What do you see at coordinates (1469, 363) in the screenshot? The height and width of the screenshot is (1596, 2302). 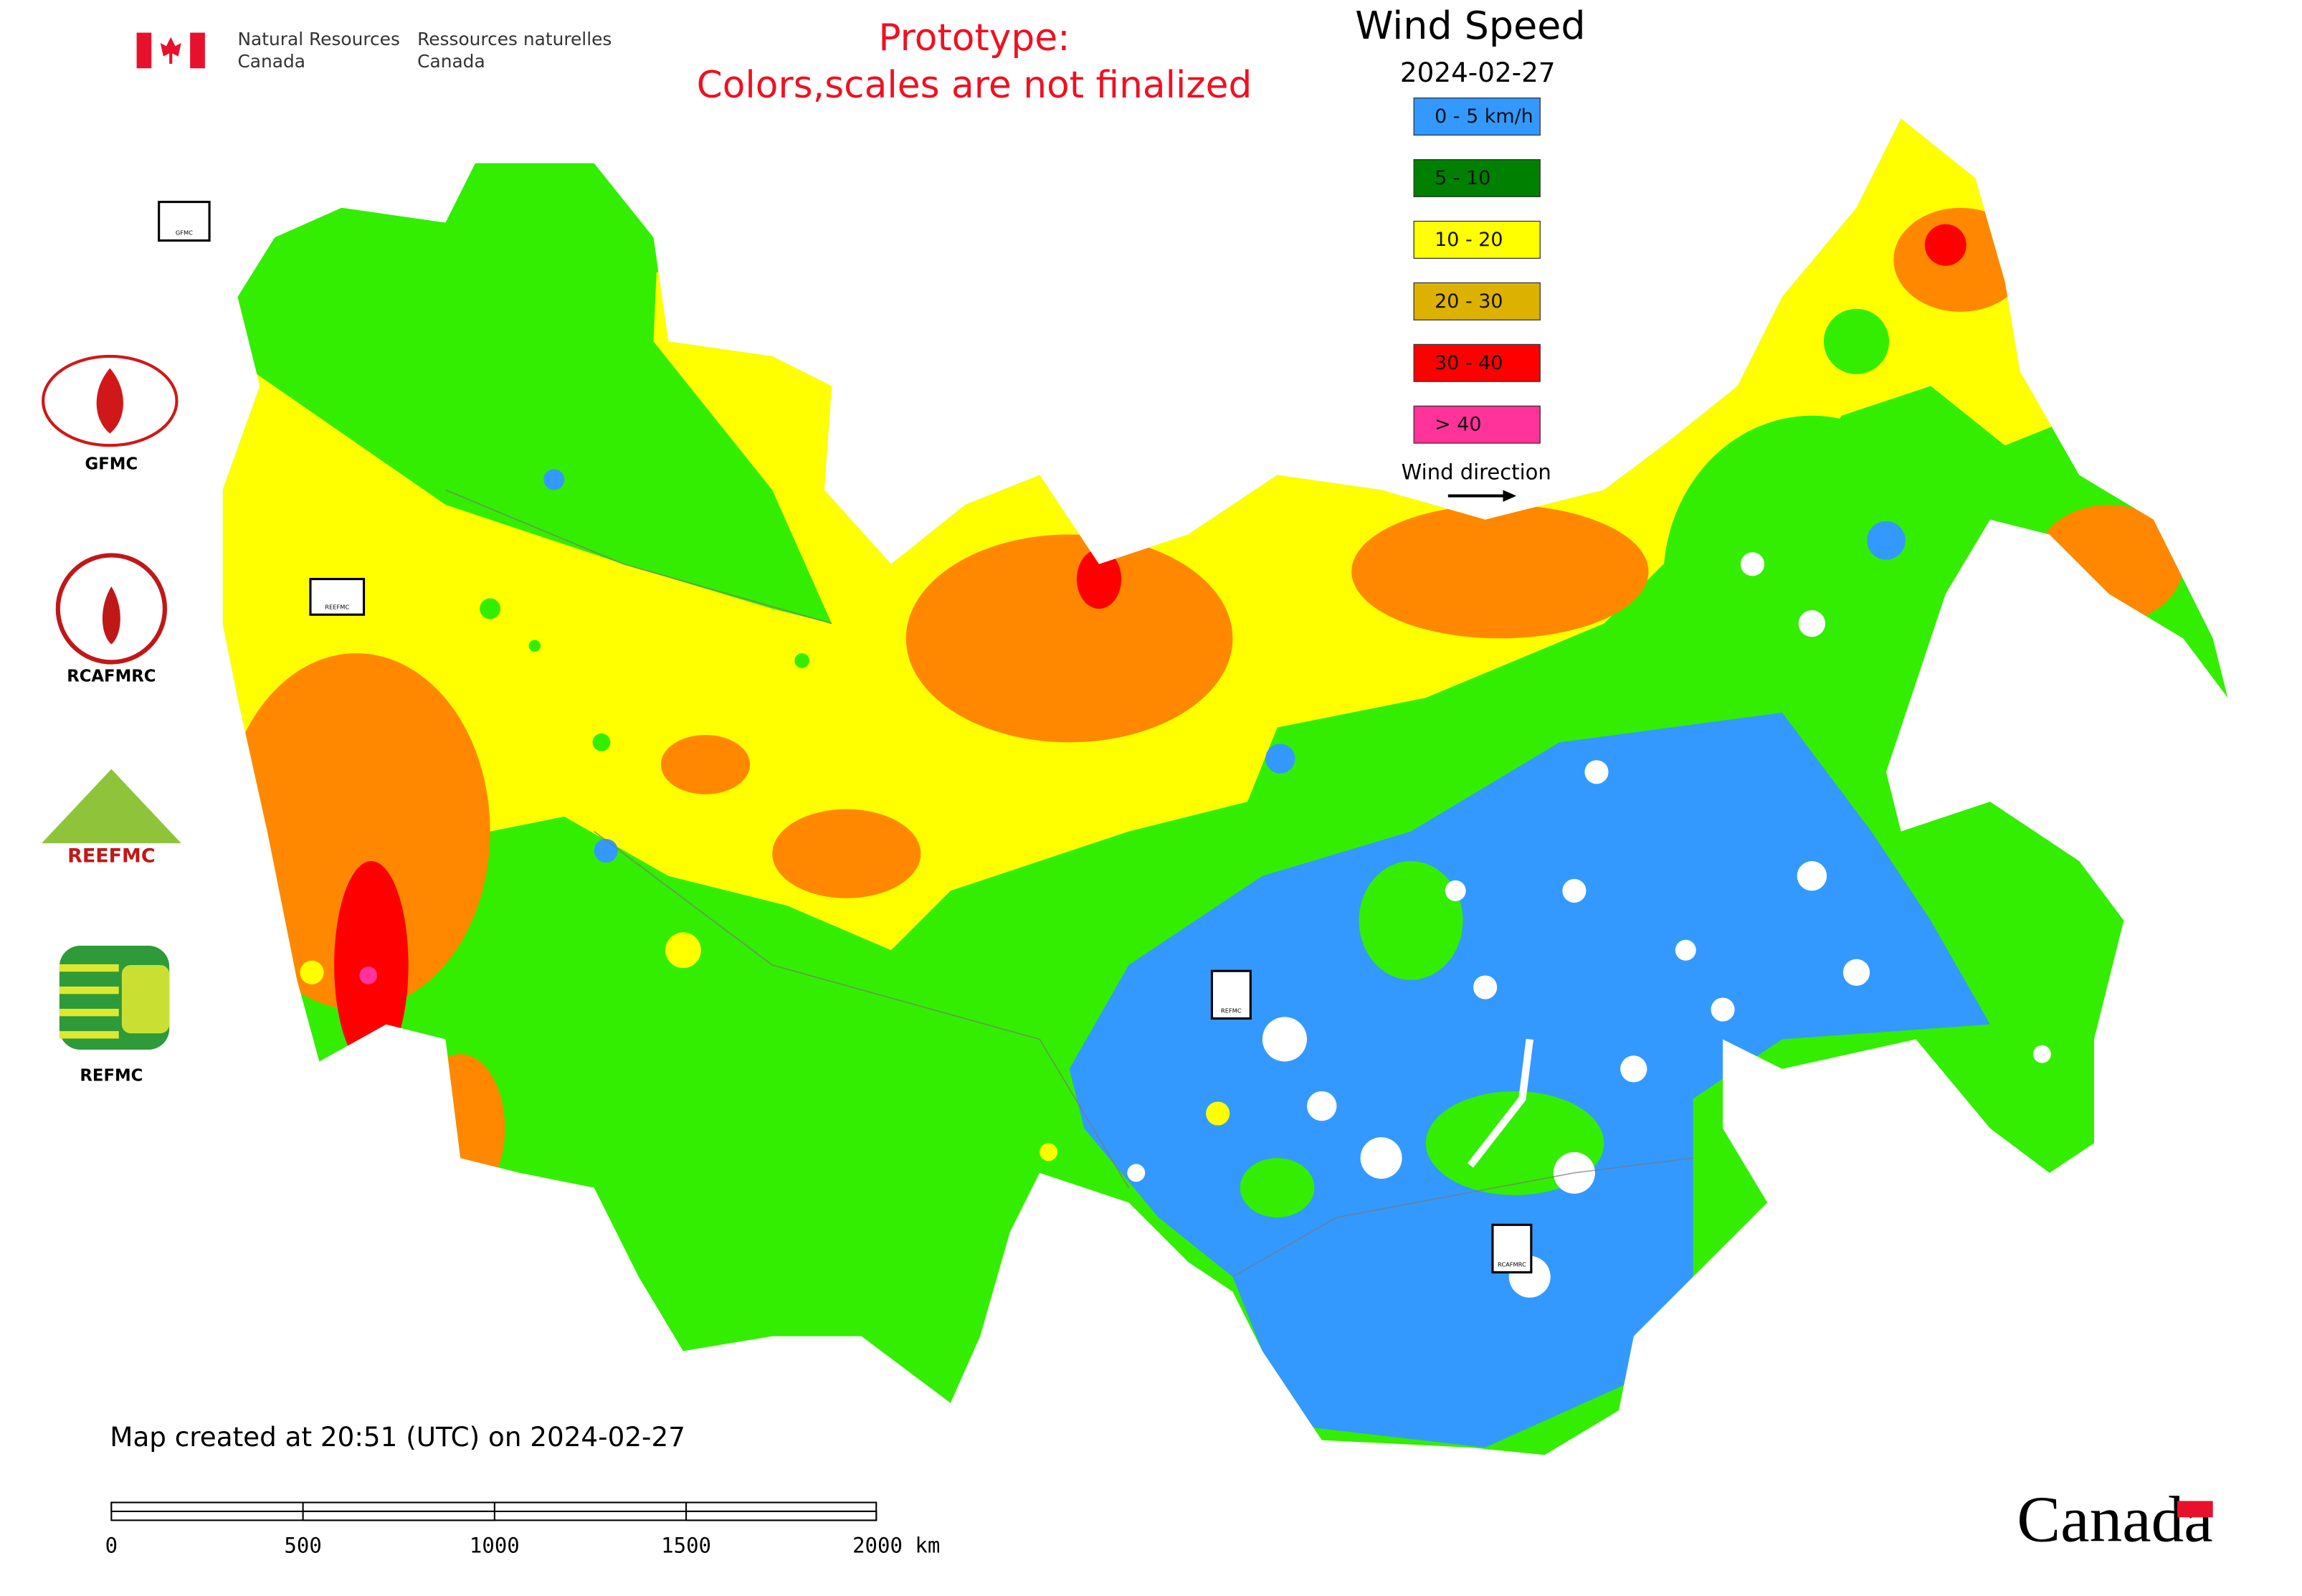 I see `legend-label: 30 - 40` at bounding box center [1469, 363].